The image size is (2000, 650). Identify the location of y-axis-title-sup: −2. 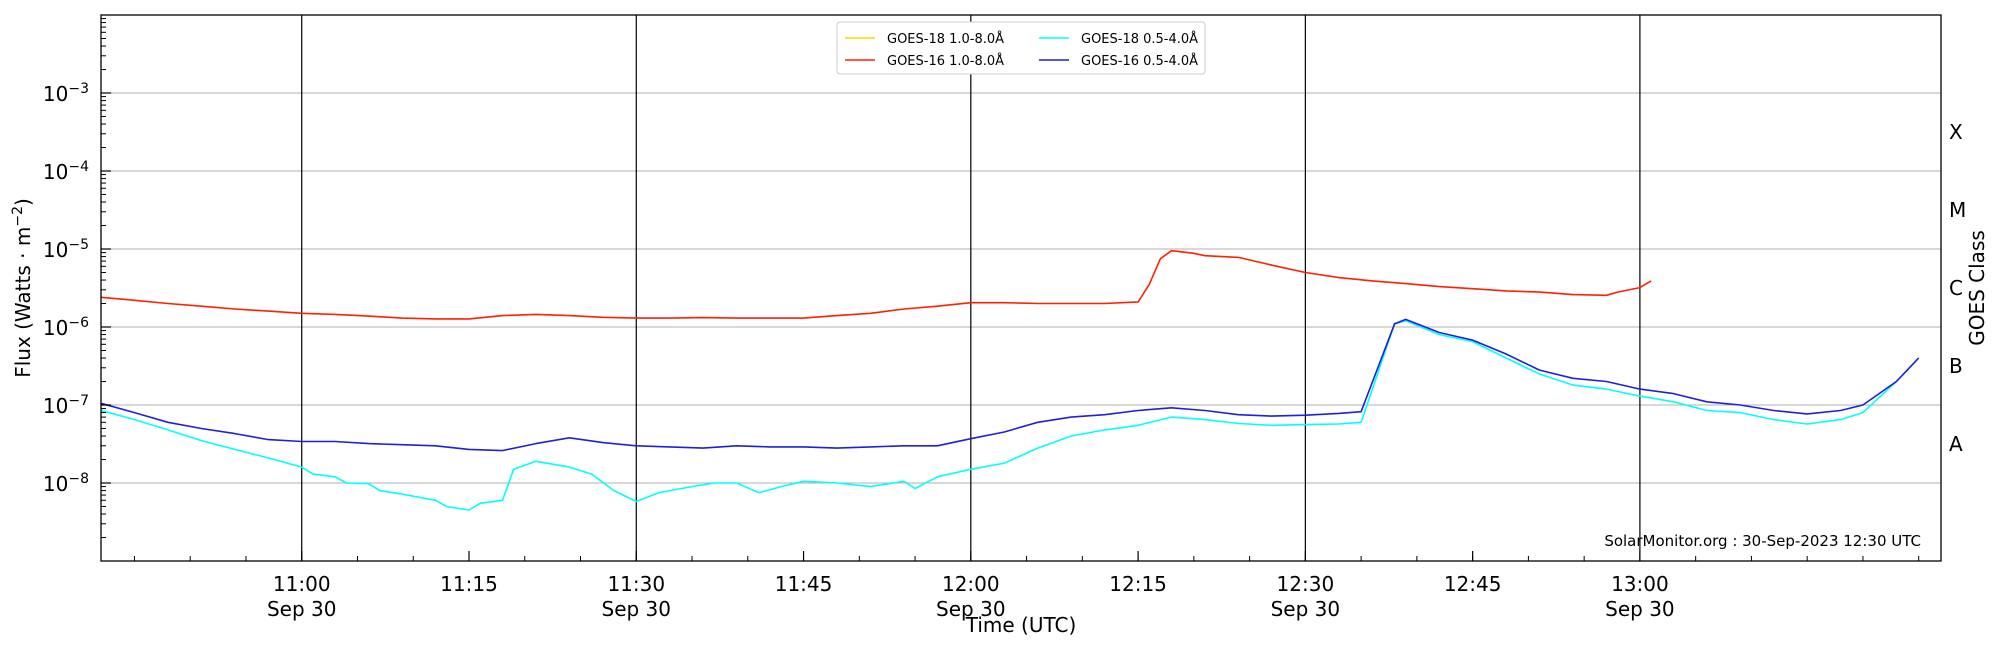
(18, 216).